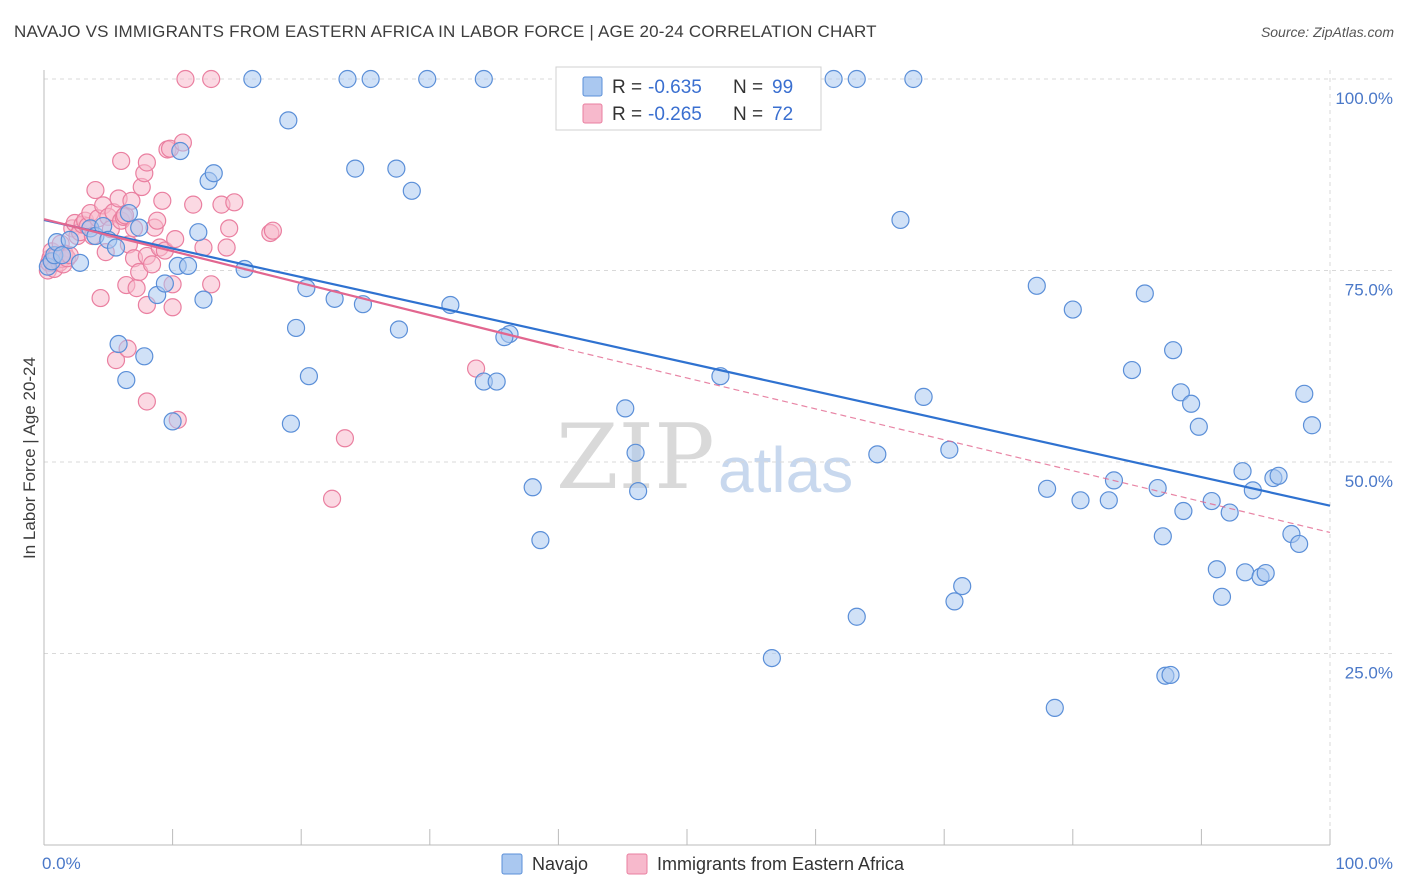  Describe the element at coordinates (1364, 386) in the screenshot. I see `y-tick-labels: 25.0% 50.0% 75.0% 100.0%` at that location.